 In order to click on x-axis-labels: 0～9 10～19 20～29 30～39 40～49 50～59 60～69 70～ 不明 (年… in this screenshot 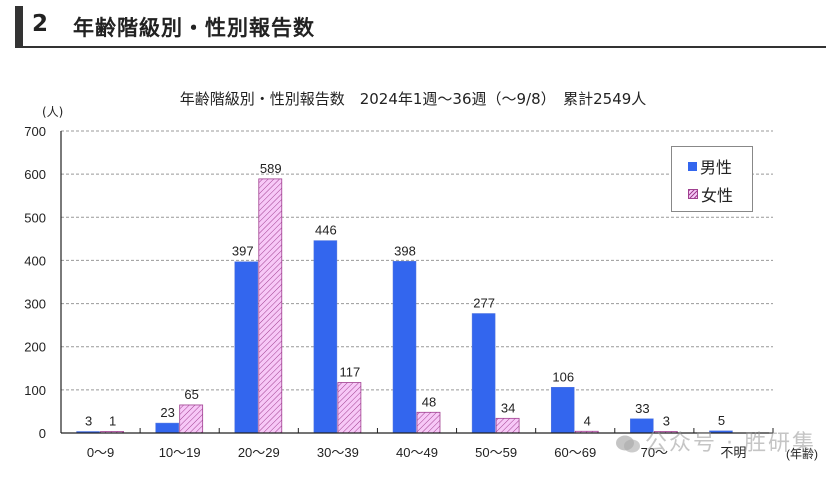, I will do `click(452, 453)`.